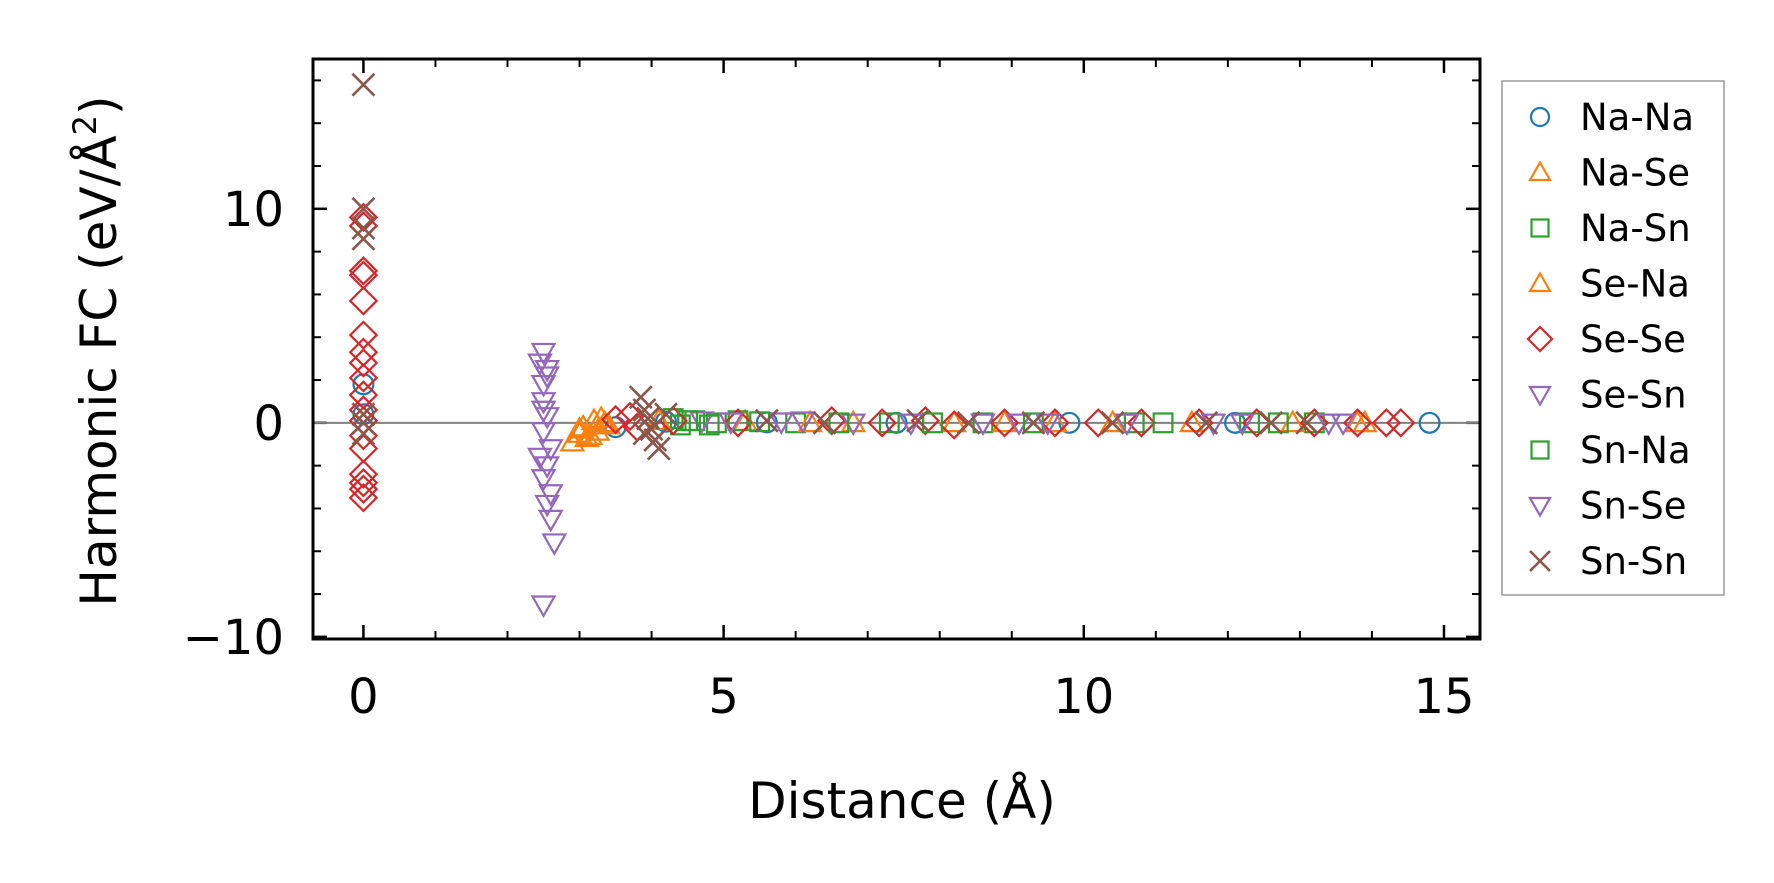 This screenshot has width=1774, height=883. I want to click on legend-marker-sn-sn, so click(1540, 561).